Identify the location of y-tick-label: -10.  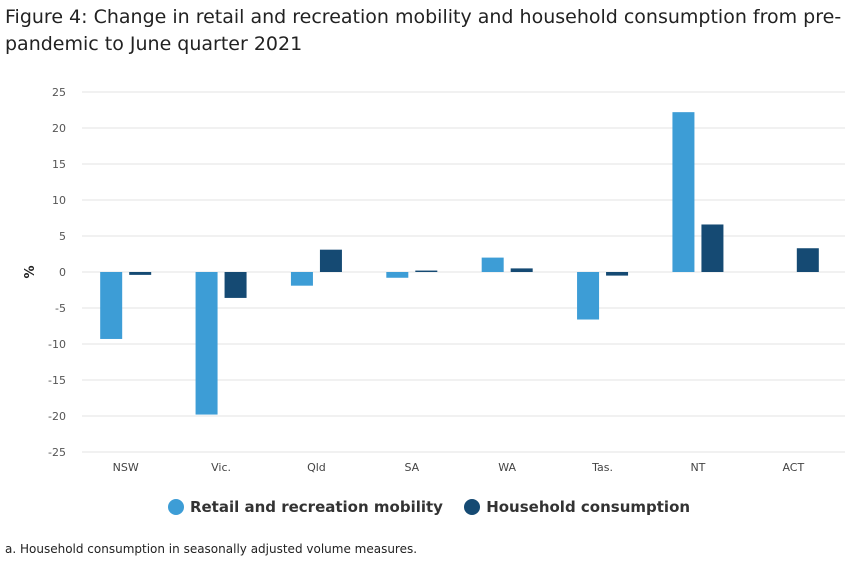
(57, 344).